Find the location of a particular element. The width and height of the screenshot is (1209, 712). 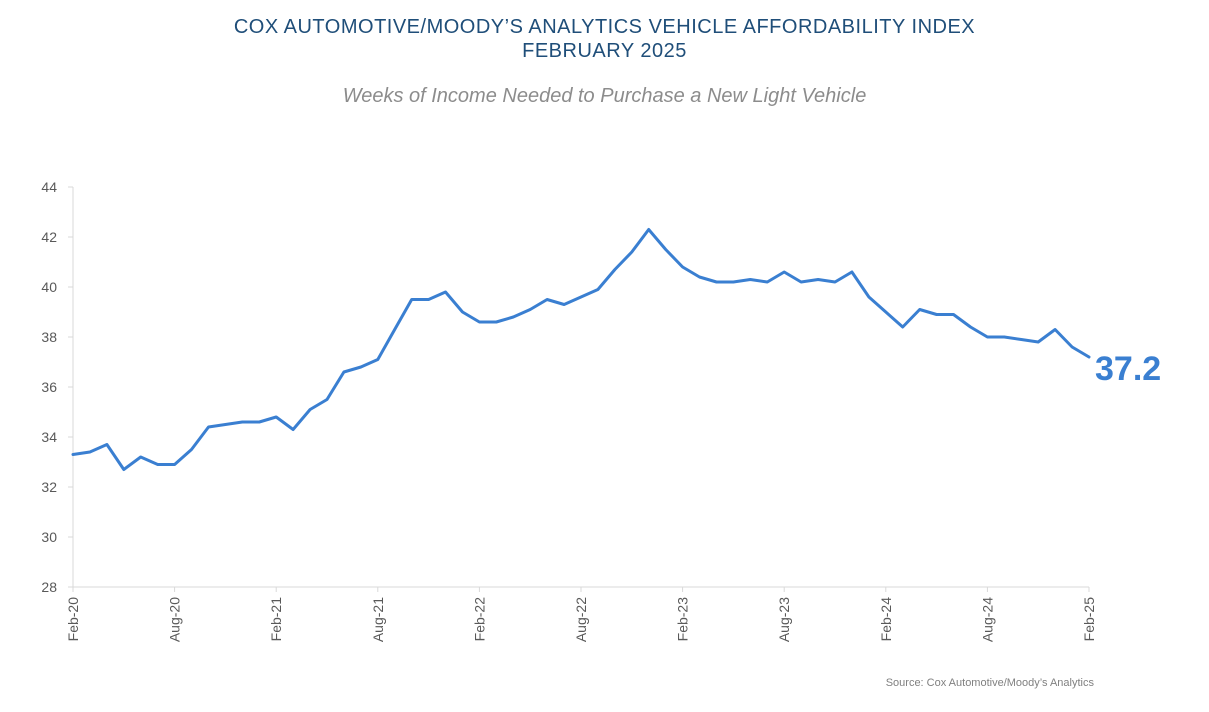

y-tick-label: 34 is located at coordinates (49, 437).